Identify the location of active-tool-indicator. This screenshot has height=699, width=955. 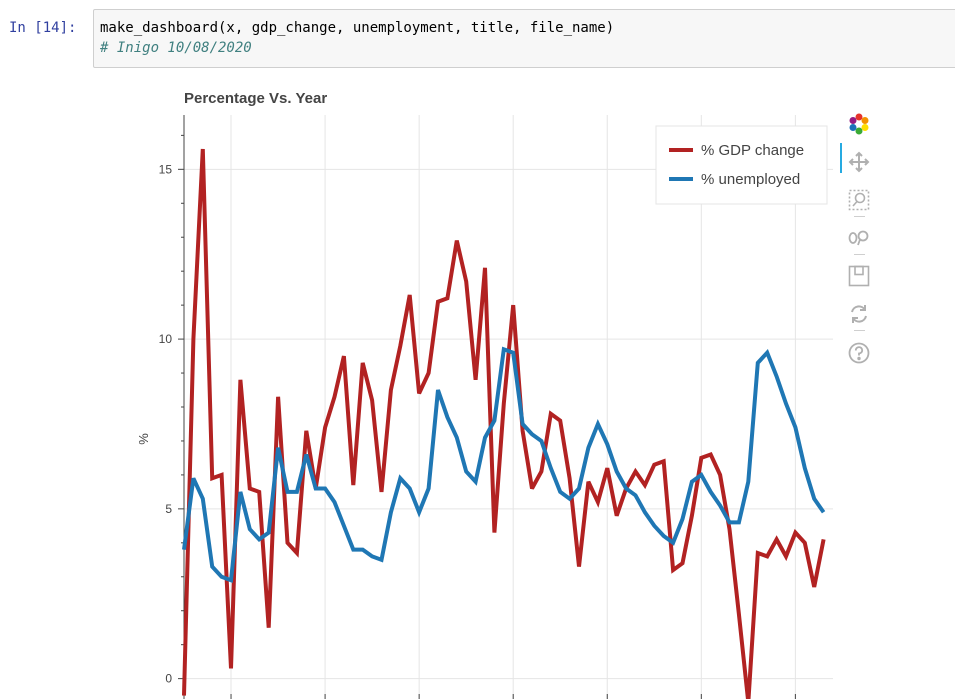
(841, 158).